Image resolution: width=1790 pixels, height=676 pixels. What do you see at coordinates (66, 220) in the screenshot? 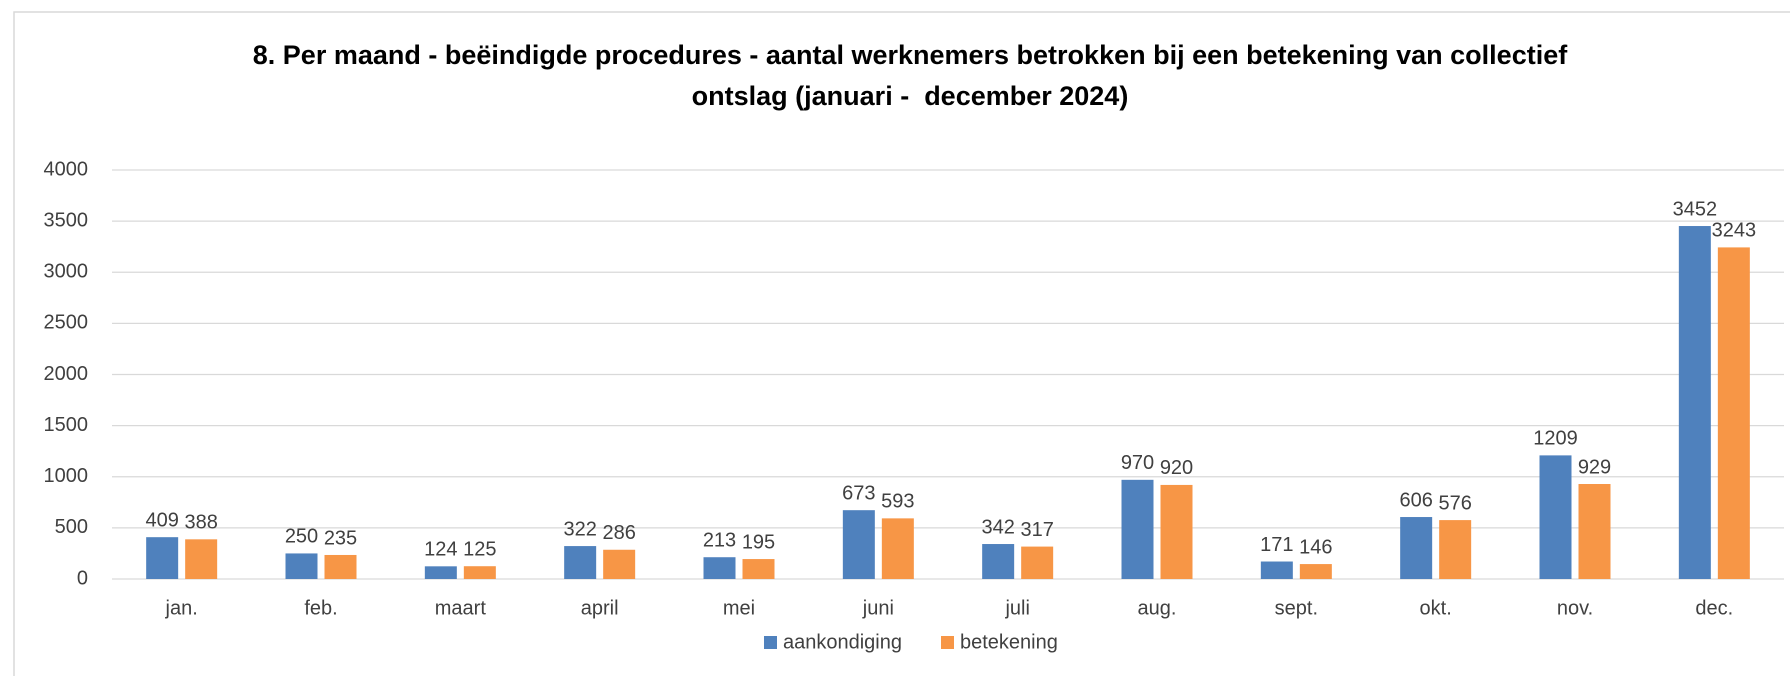
I see `y-tick-label: 3500` at bounding box center [66, 220].